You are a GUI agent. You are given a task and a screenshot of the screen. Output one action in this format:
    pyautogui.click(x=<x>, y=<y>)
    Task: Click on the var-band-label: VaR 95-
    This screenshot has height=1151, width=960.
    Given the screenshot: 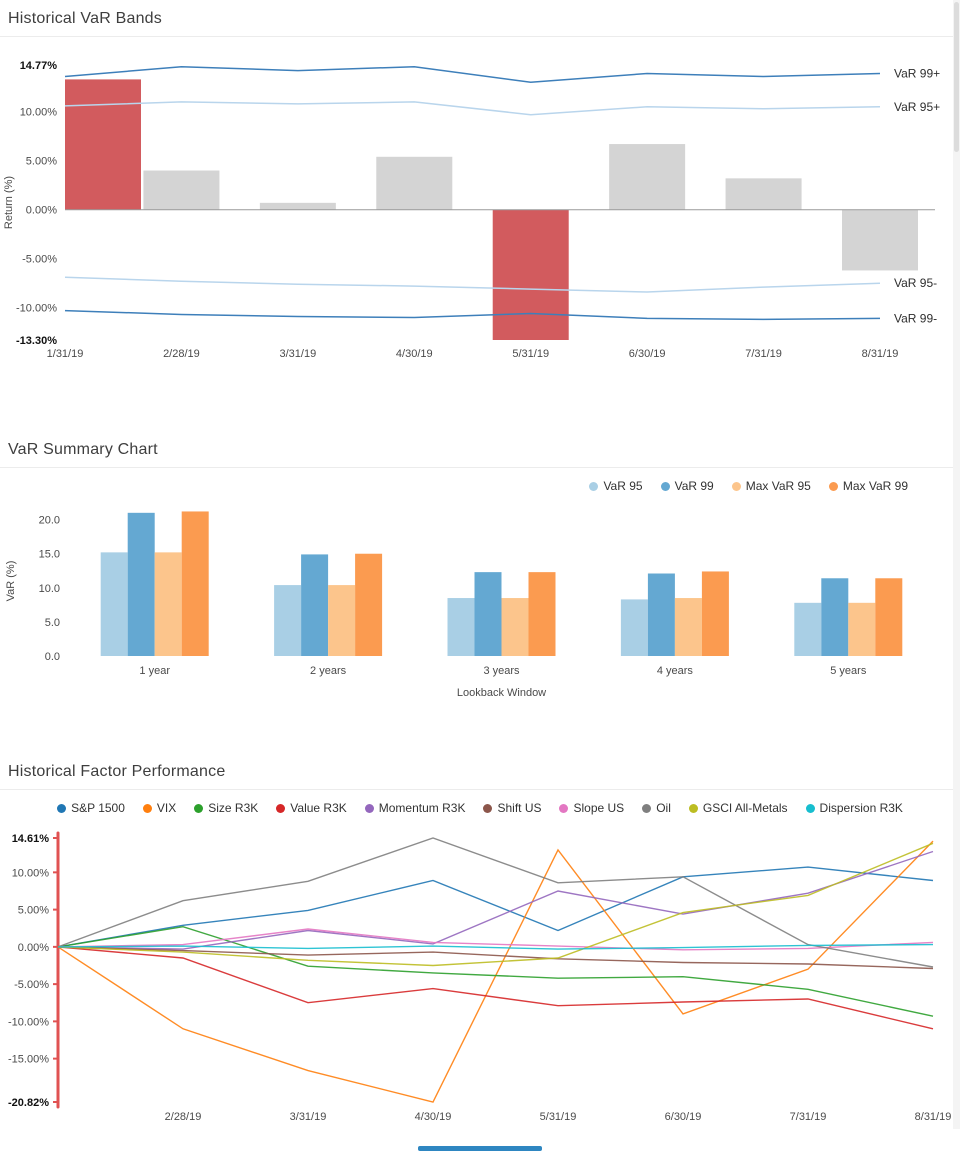 What is the action you would take?
    pyautogui.click(x=915, y=283)
    